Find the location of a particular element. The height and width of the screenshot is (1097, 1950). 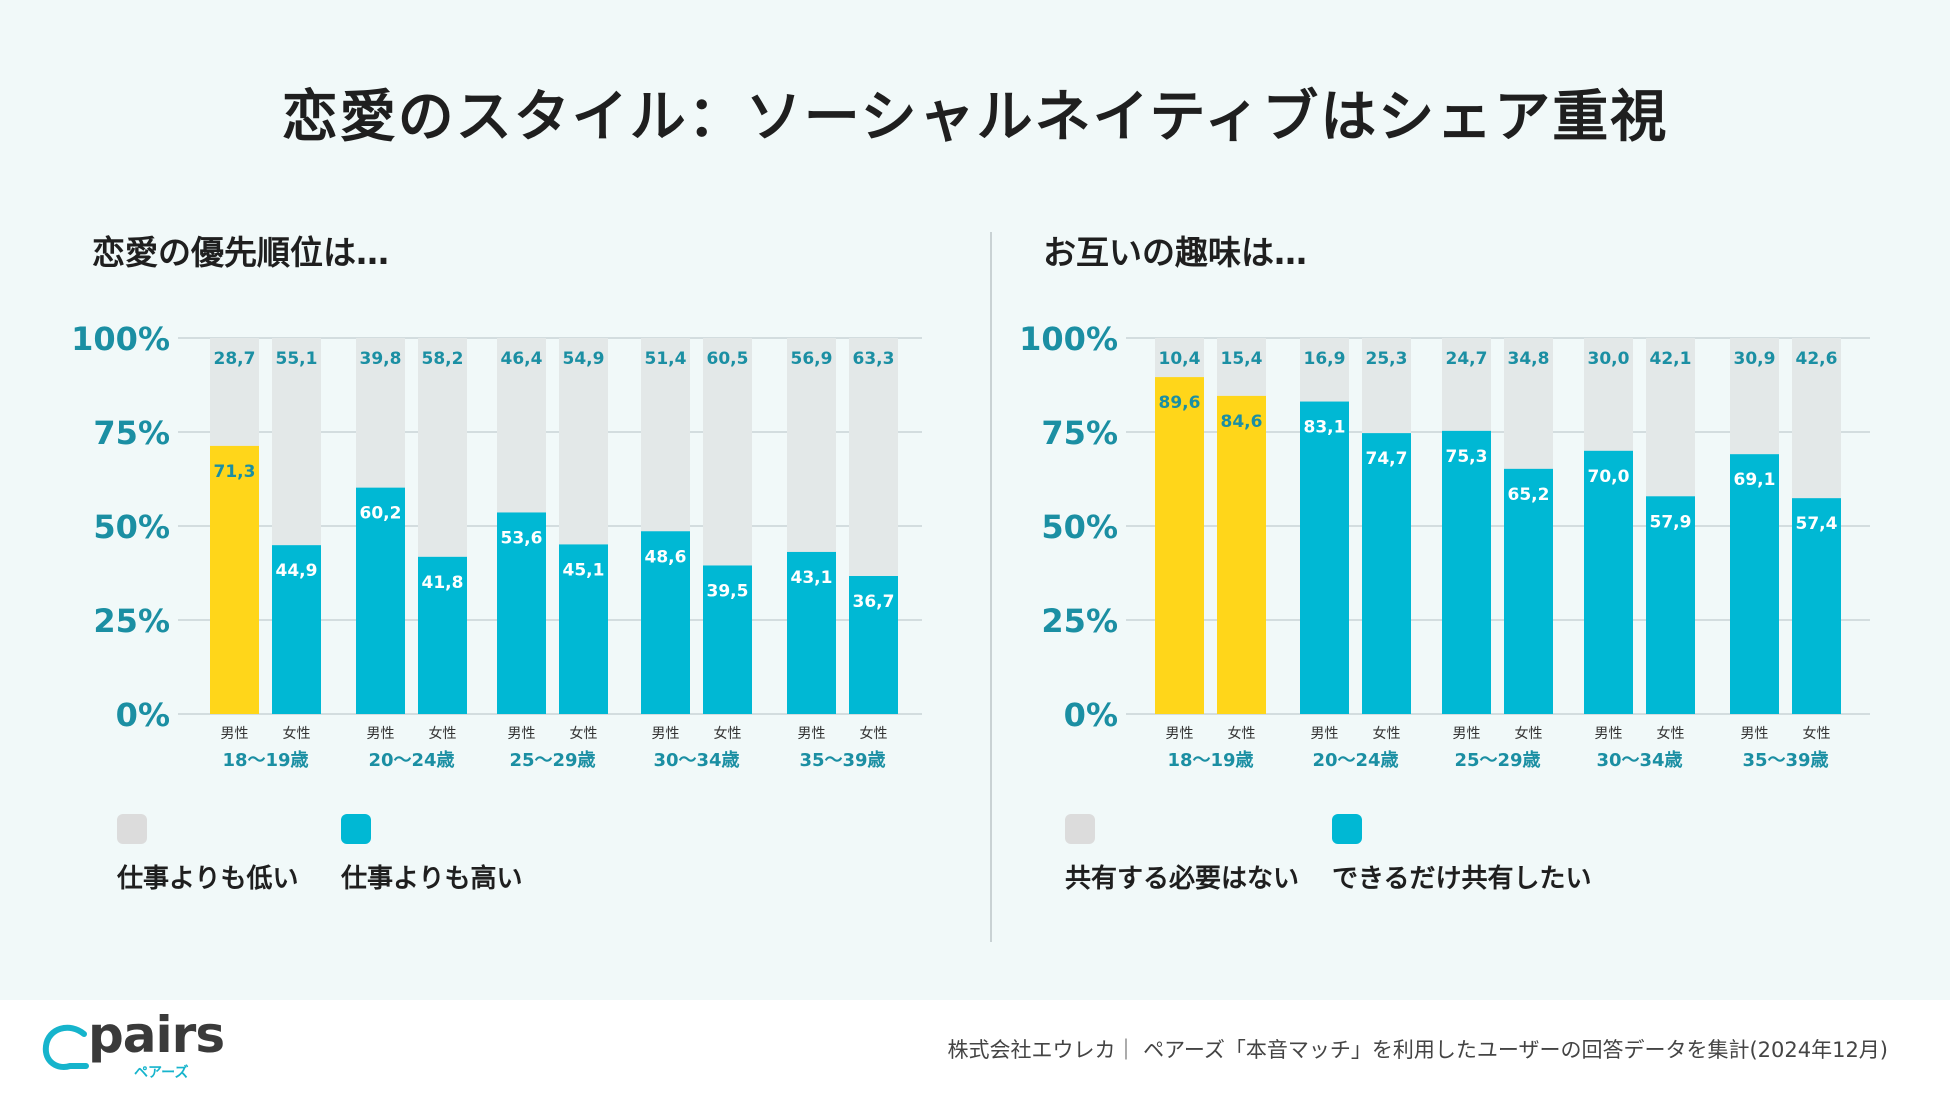

legend-swatch-share is located at coordinates (1347, 829).